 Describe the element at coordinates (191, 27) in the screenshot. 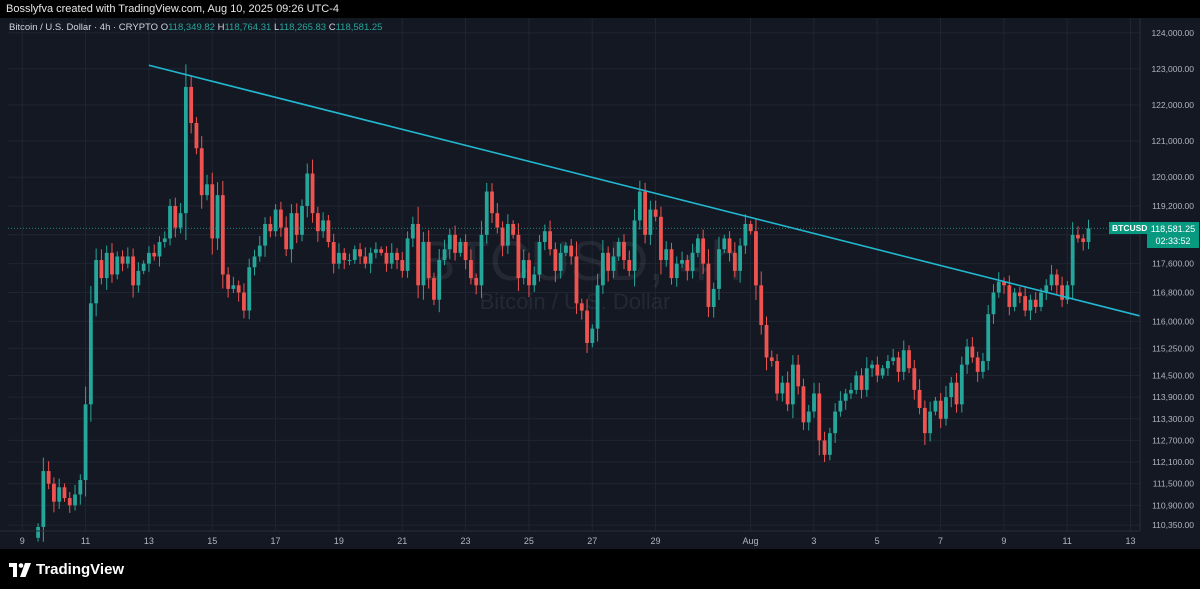

I see `legend-open-value: 118,349.82` at that location.